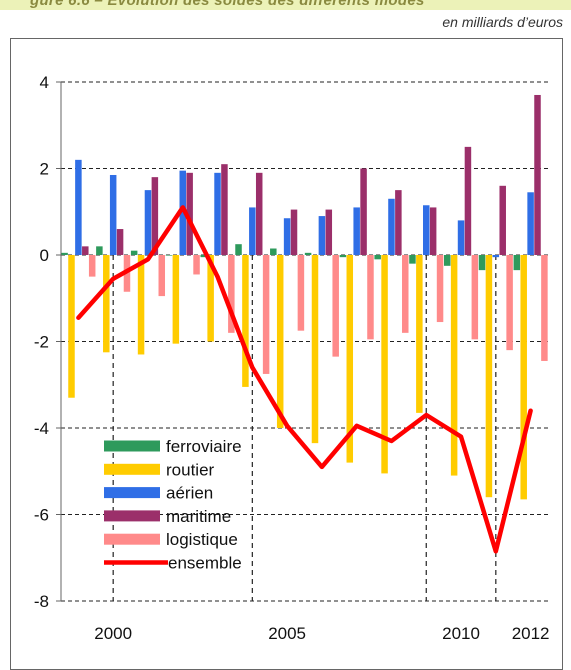 This screenshot has width=571, height=670. I want to click on y-tick-labels: 4 2 0 -2 -4 -6 -8, so click(47, 342).